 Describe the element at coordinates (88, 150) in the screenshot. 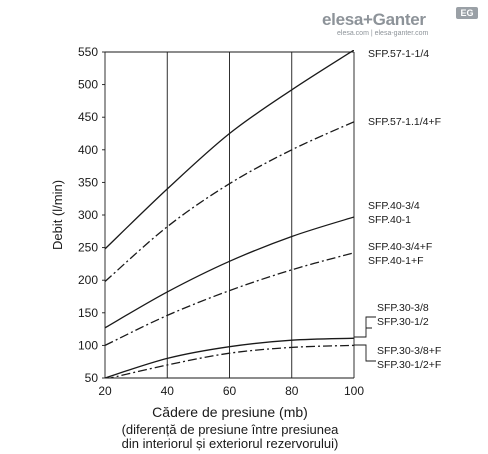

I see `y-tick-label-400: 400` at that location.